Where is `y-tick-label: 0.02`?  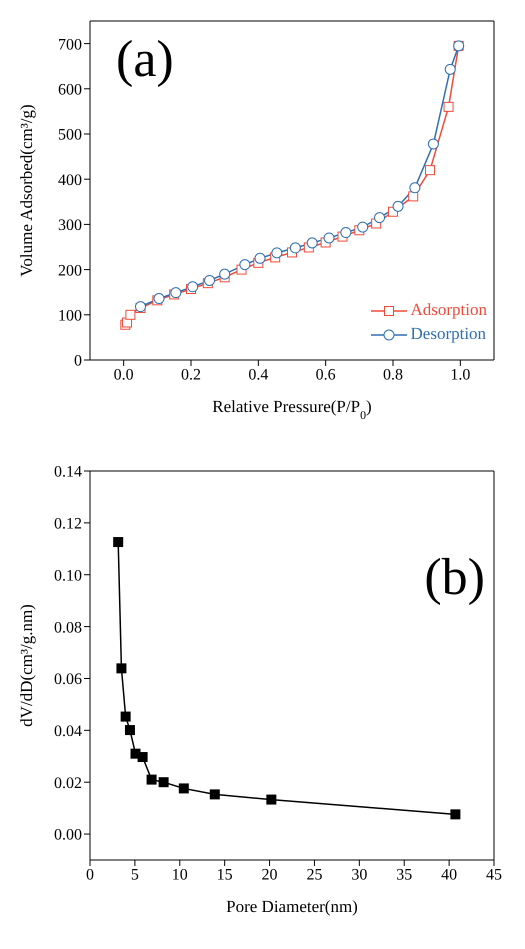
y-tick-label: 0.02 is located at coordinates (68, 783).